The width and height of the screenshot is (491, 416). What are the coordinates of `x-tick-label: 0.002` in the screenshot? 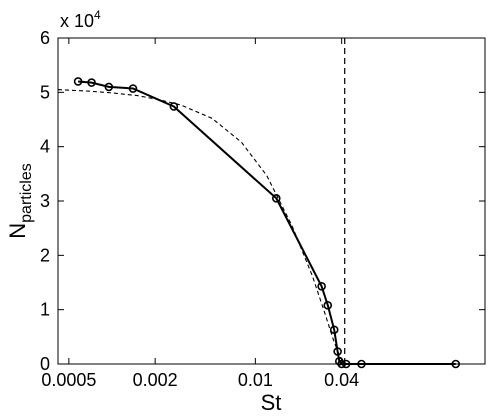 It's located at (155, 380).